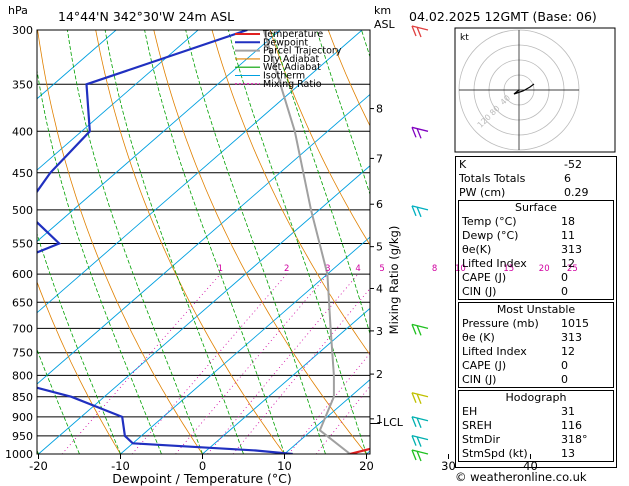  I want to click on km-tick-label: 7, so click(379, 158).